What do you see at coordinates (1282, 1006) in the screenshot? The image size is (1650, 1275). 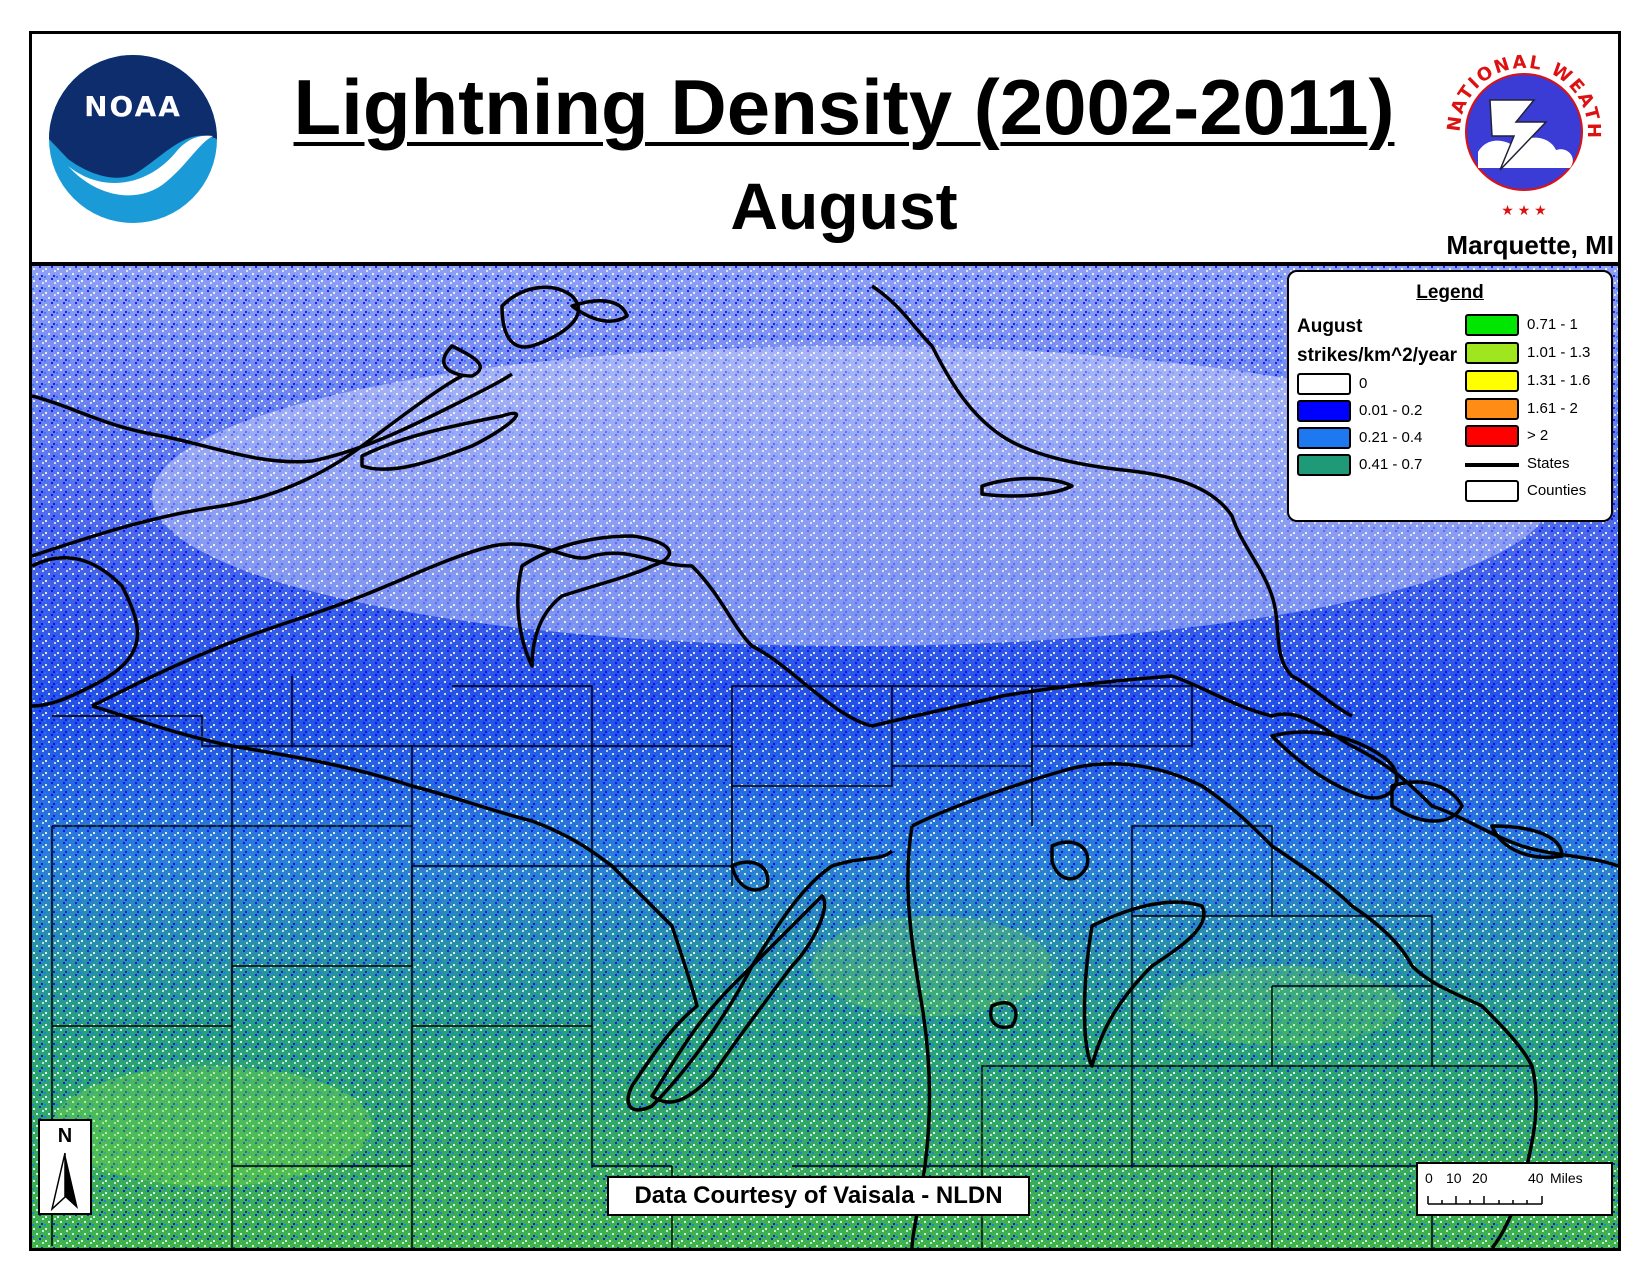 I see `hotspot-east` at bounding box center [1282, 1006].